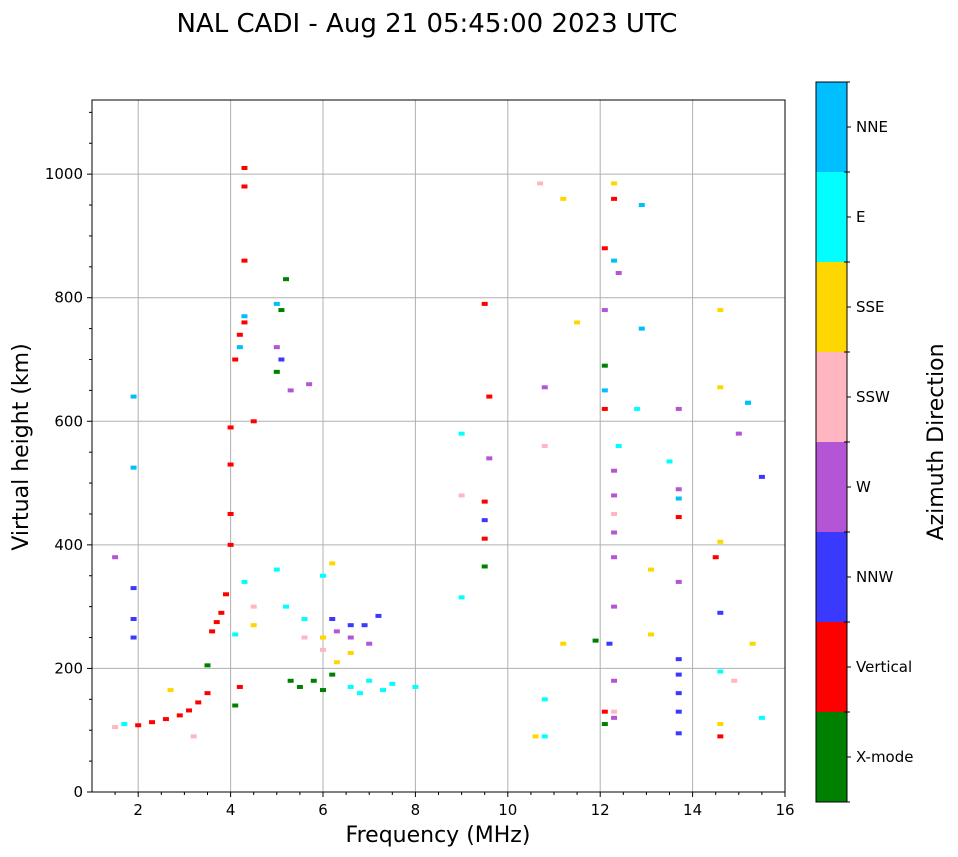 Image resolution: width=958 pixels, height=857 pixels. I want to click on colorbar-frame, so click(831, 442).